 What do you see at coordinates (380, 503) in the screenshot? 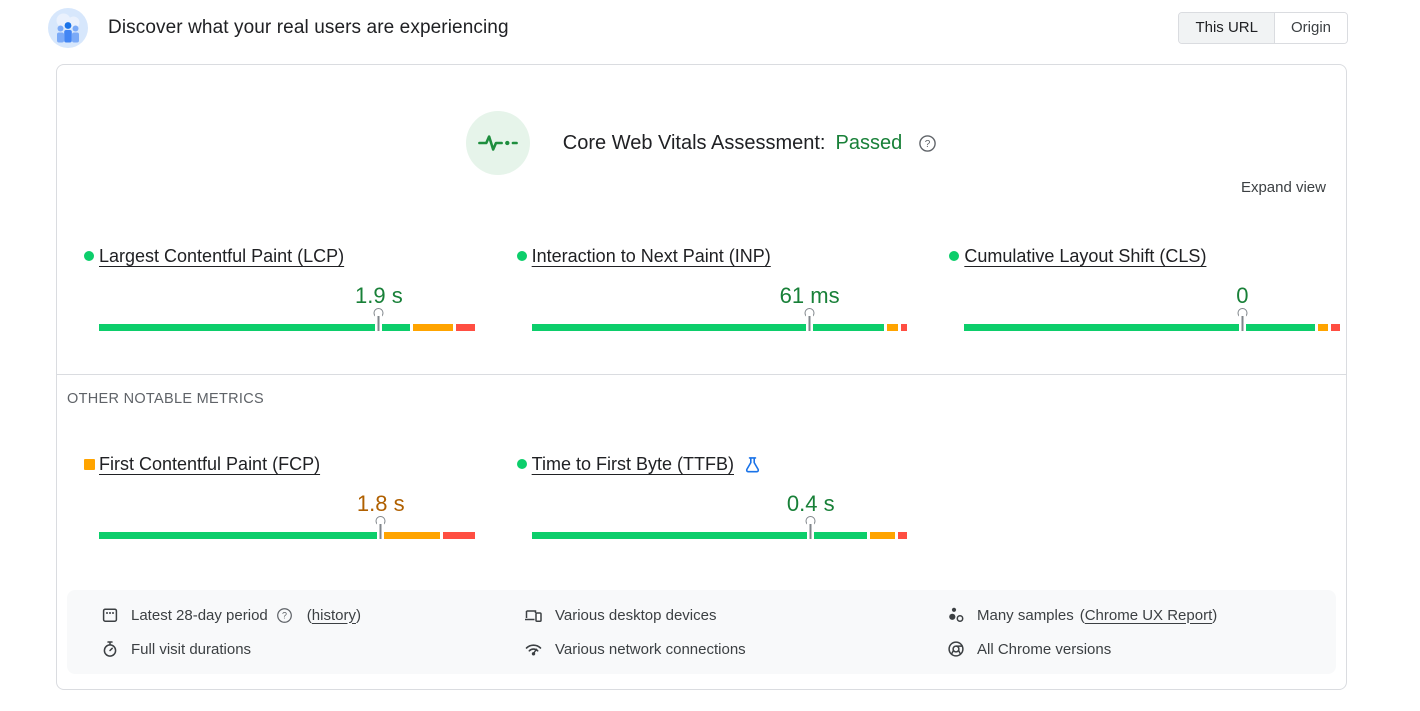
I see `metric-fcp-value: 1.8 s` at bounding box center [380, 503].